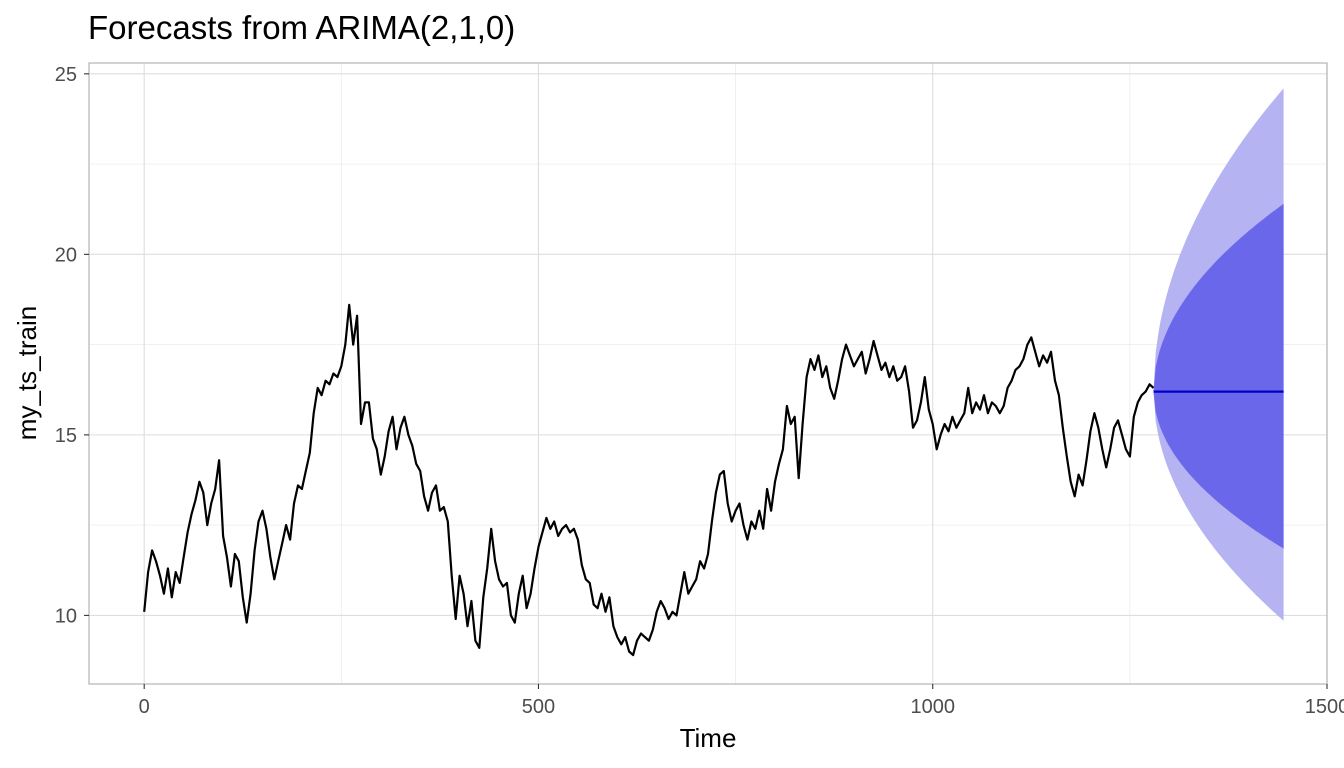 The image size is (1344, 768). I want to click on forecast-band-80pct, so click(1218, 376).